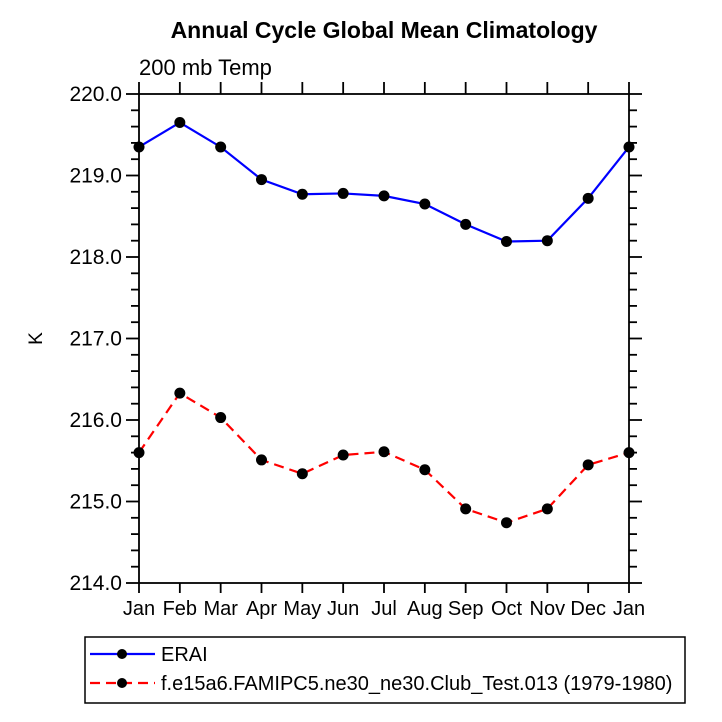  Describe the element at coordinates (548, 609) in the screenshot. I see `month-label: Nov` at that location.